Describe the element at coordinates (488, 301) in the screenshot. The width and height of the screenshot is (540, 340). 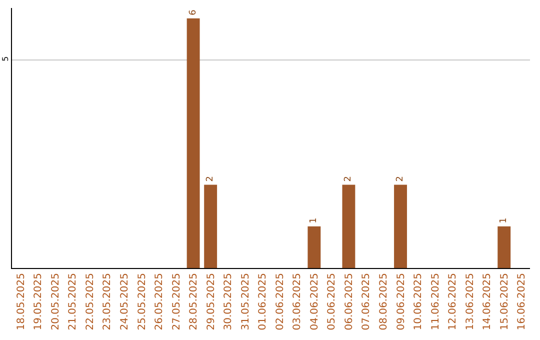
I see `x-tick-label: 14.06.2025` at that location.